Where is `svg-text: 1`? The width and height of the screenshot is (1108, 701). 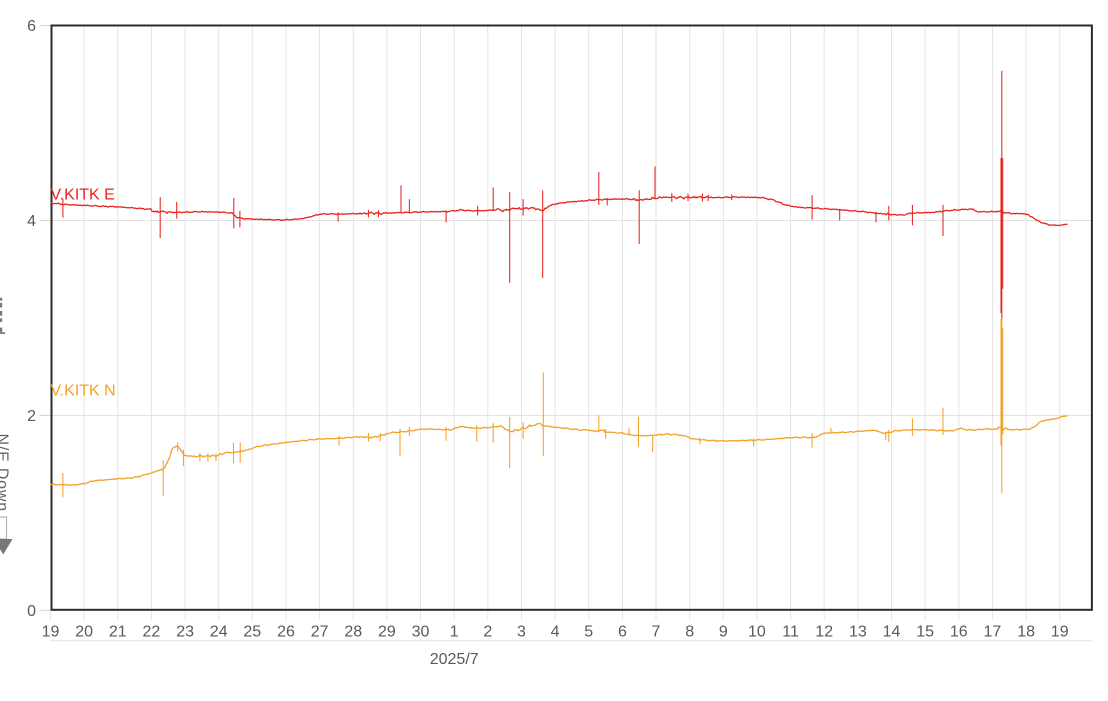
svg-text: 1 is located at coordinates (454, 632).